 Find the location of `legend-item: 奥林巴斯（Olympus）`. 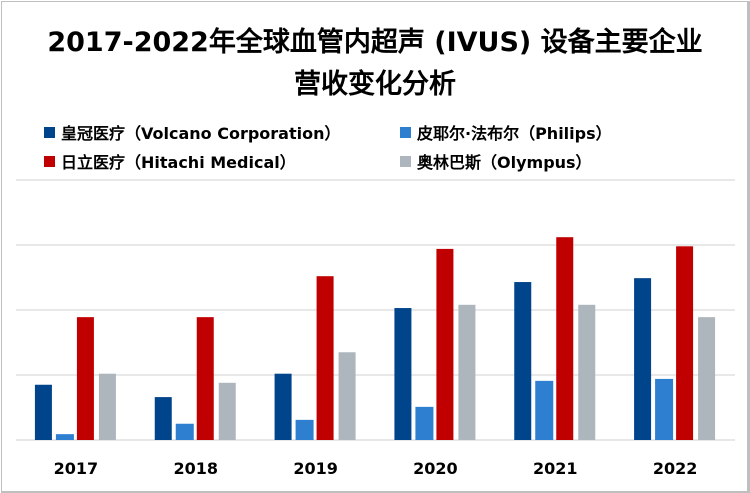

legend-item: 奥林巴斯（Olympus） is located at coordinates (496, 161).